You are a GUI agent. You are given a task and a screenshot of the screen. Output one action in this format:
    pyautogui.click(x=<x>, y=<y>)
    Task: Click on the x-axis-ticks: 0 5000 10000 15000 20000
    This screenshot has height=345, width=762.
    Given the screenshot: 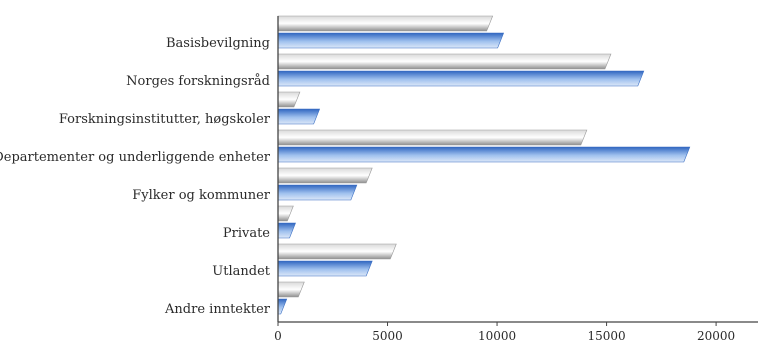 What is the action you would take?
    pyautogui.click(x=504, y=332)
    